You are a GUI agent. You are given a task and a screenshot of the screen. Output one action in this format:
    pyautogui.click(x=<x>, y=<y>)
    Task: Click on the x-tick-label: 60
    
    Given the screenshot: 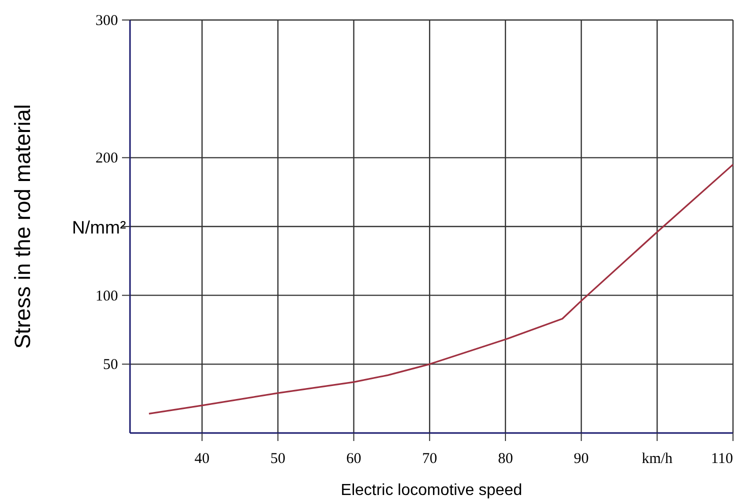 What is the action you would take?
    pyautogui.click(x=354, y=459)
    